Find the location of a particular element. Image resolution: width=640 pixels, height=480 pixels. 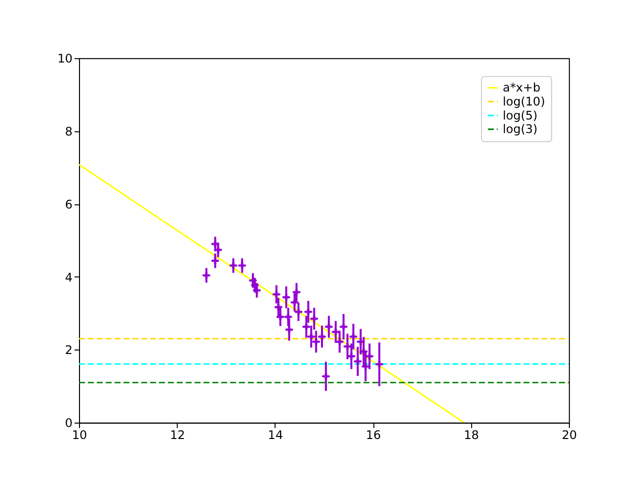

x-tick-label: 14 is located at coordinates (275, 435).